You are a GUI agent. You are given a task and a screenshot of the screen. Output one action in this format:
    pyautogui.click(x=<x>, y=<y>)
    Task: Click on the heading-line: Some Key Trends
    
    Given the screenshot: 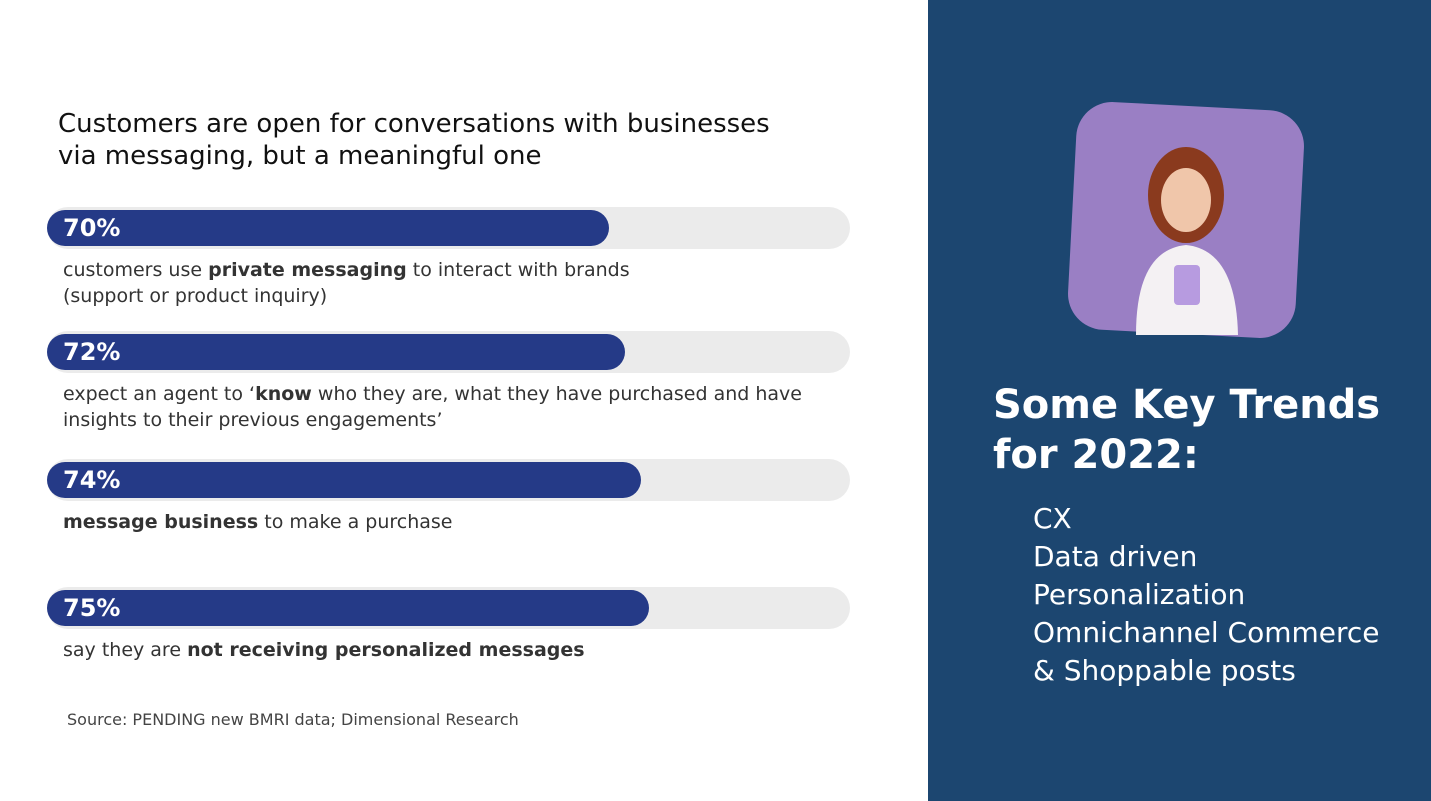 What is the action you would take?
    pyautogui.click(x=1187, y=405)
    